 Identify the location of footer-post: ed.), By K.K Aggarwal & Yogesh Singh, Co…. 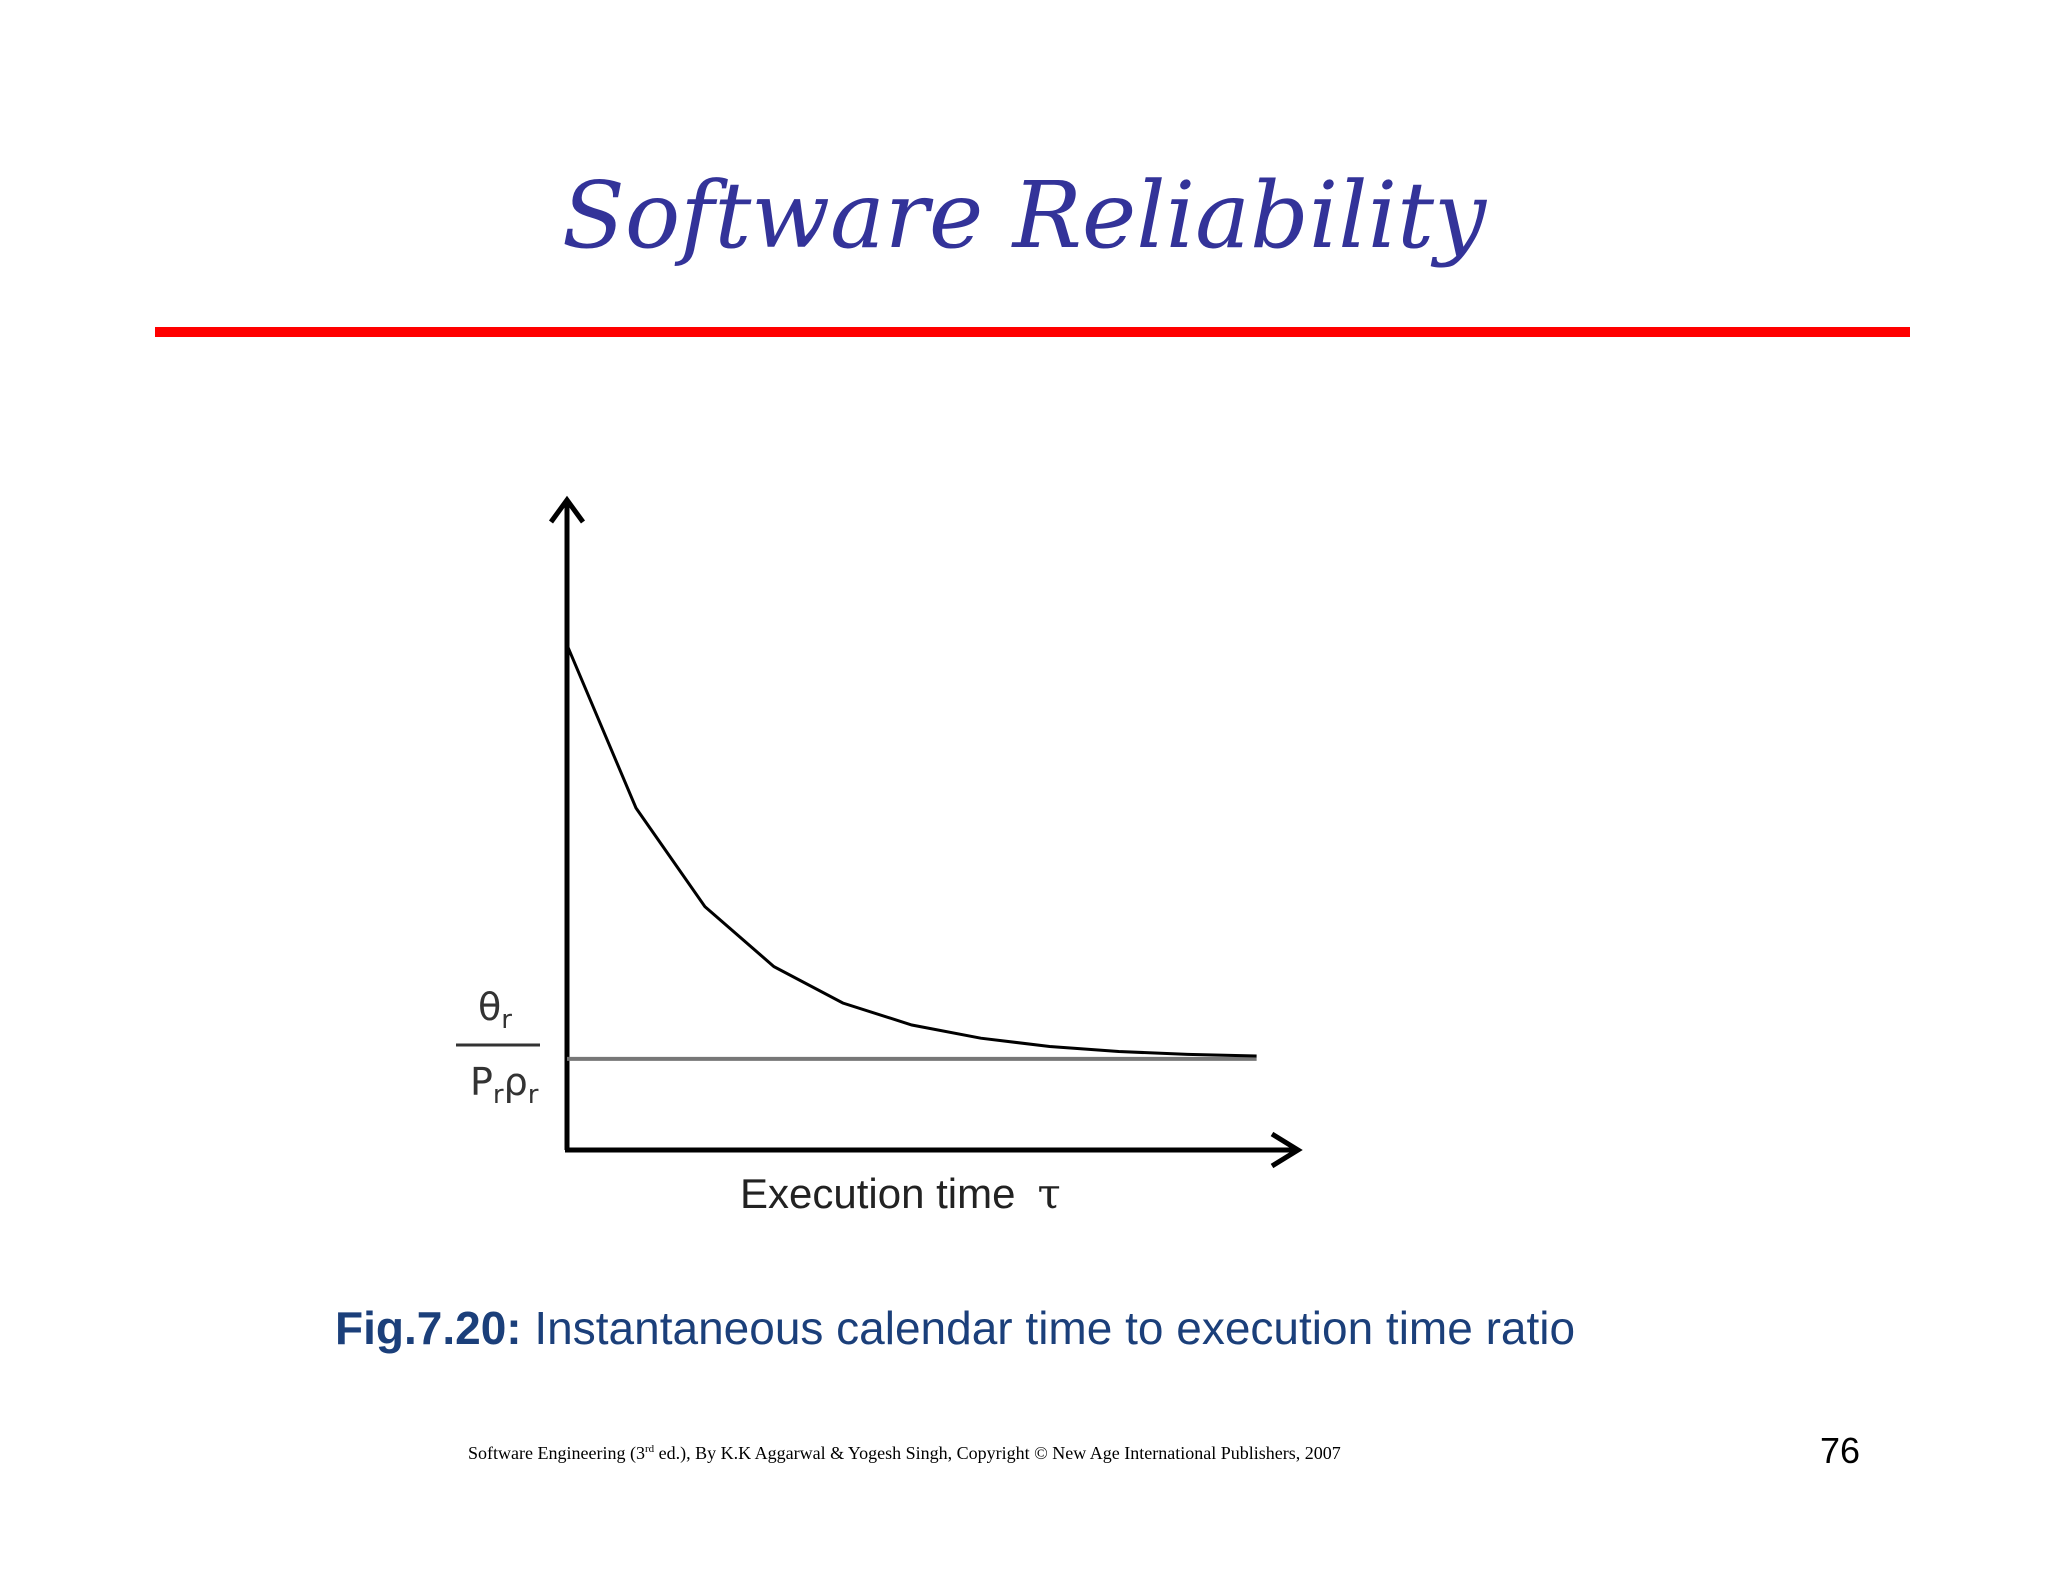
(997, 1453).